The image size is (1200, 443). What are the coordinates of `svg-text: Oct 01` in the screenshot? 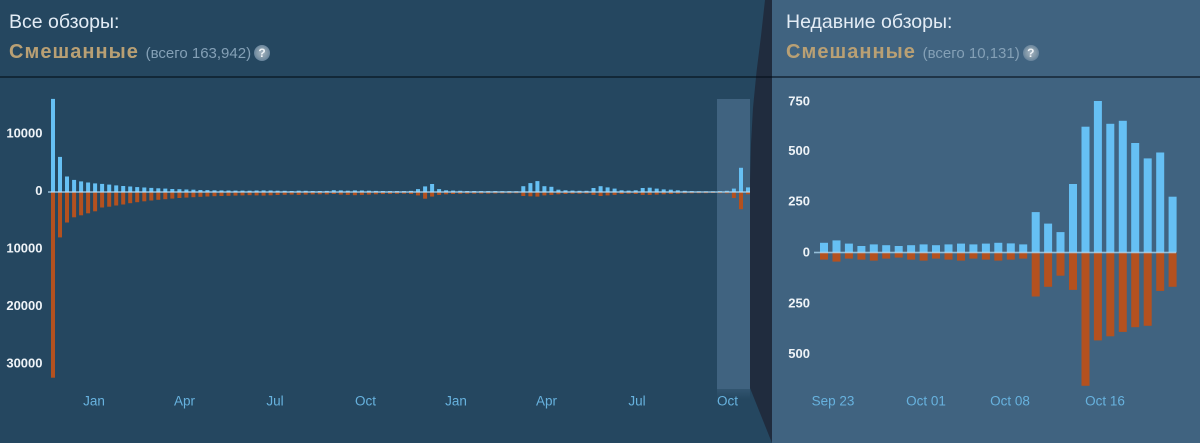 It's located at (926, 401).